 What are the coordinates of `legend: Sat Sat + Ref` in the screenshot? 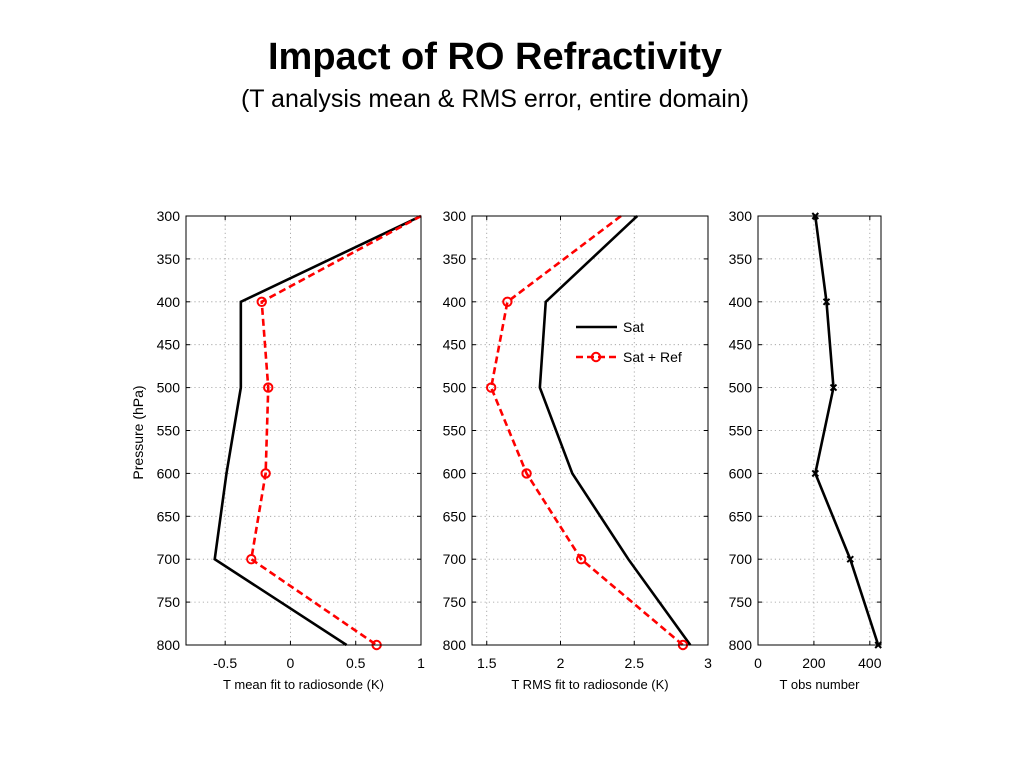 It's located at (629, 342).